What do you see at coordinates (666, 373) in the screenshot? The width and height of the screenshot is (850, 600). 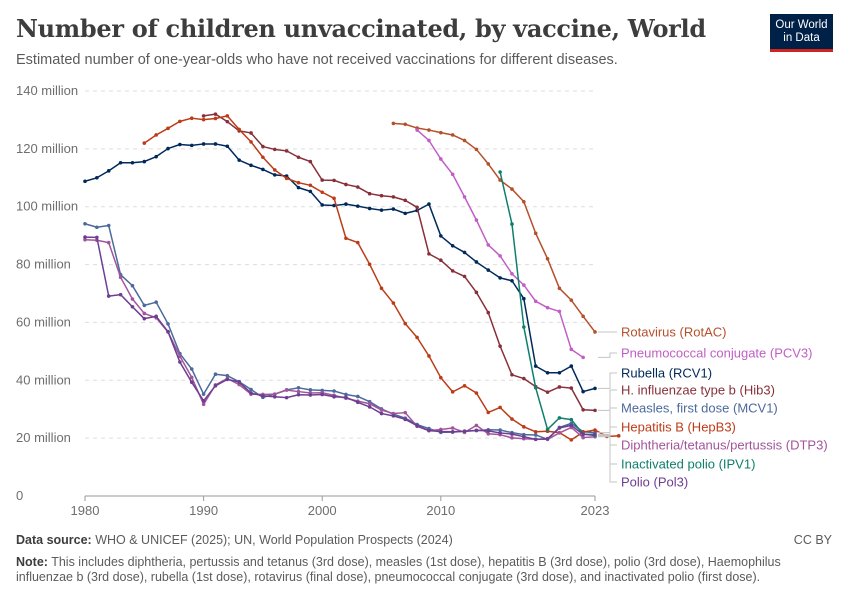 I see `series-label: Rubella (RCV1)` at bounding box center [666, 373].